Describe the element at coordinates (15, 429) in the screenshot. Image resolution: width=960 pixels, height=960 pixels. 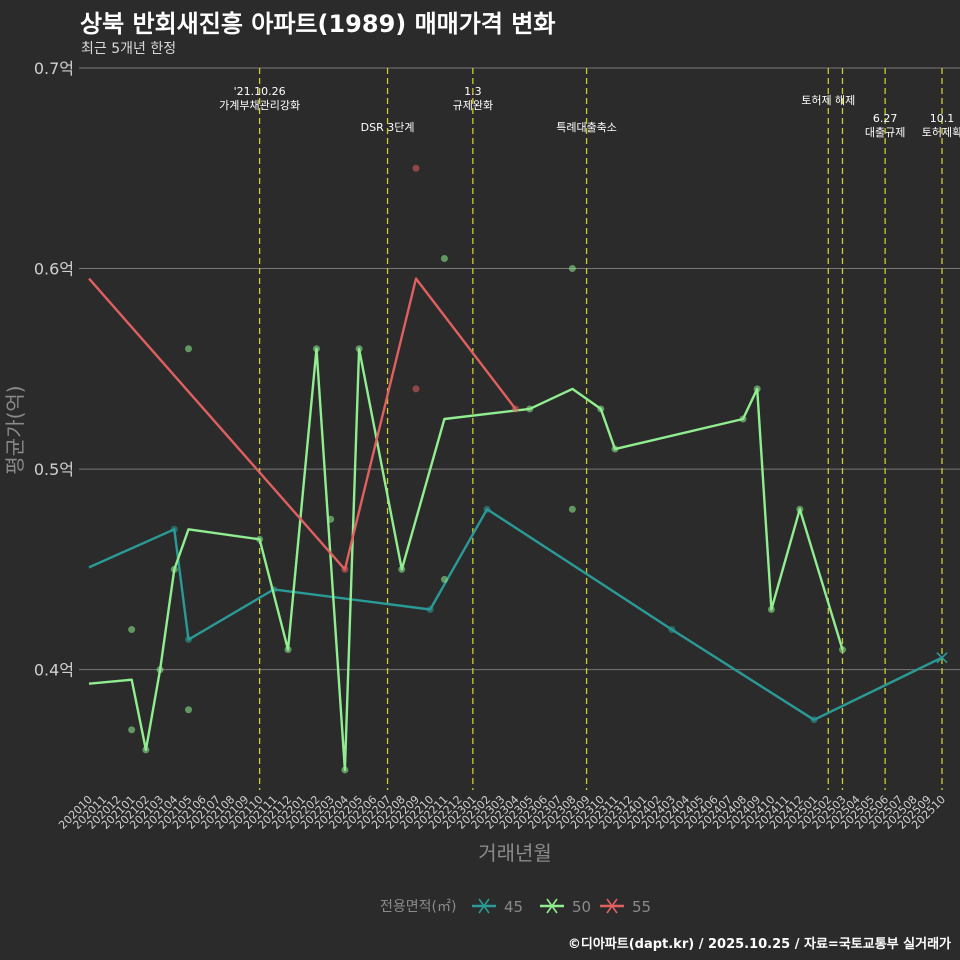
I see `y-axis-title: 평균가(억)` at that location.